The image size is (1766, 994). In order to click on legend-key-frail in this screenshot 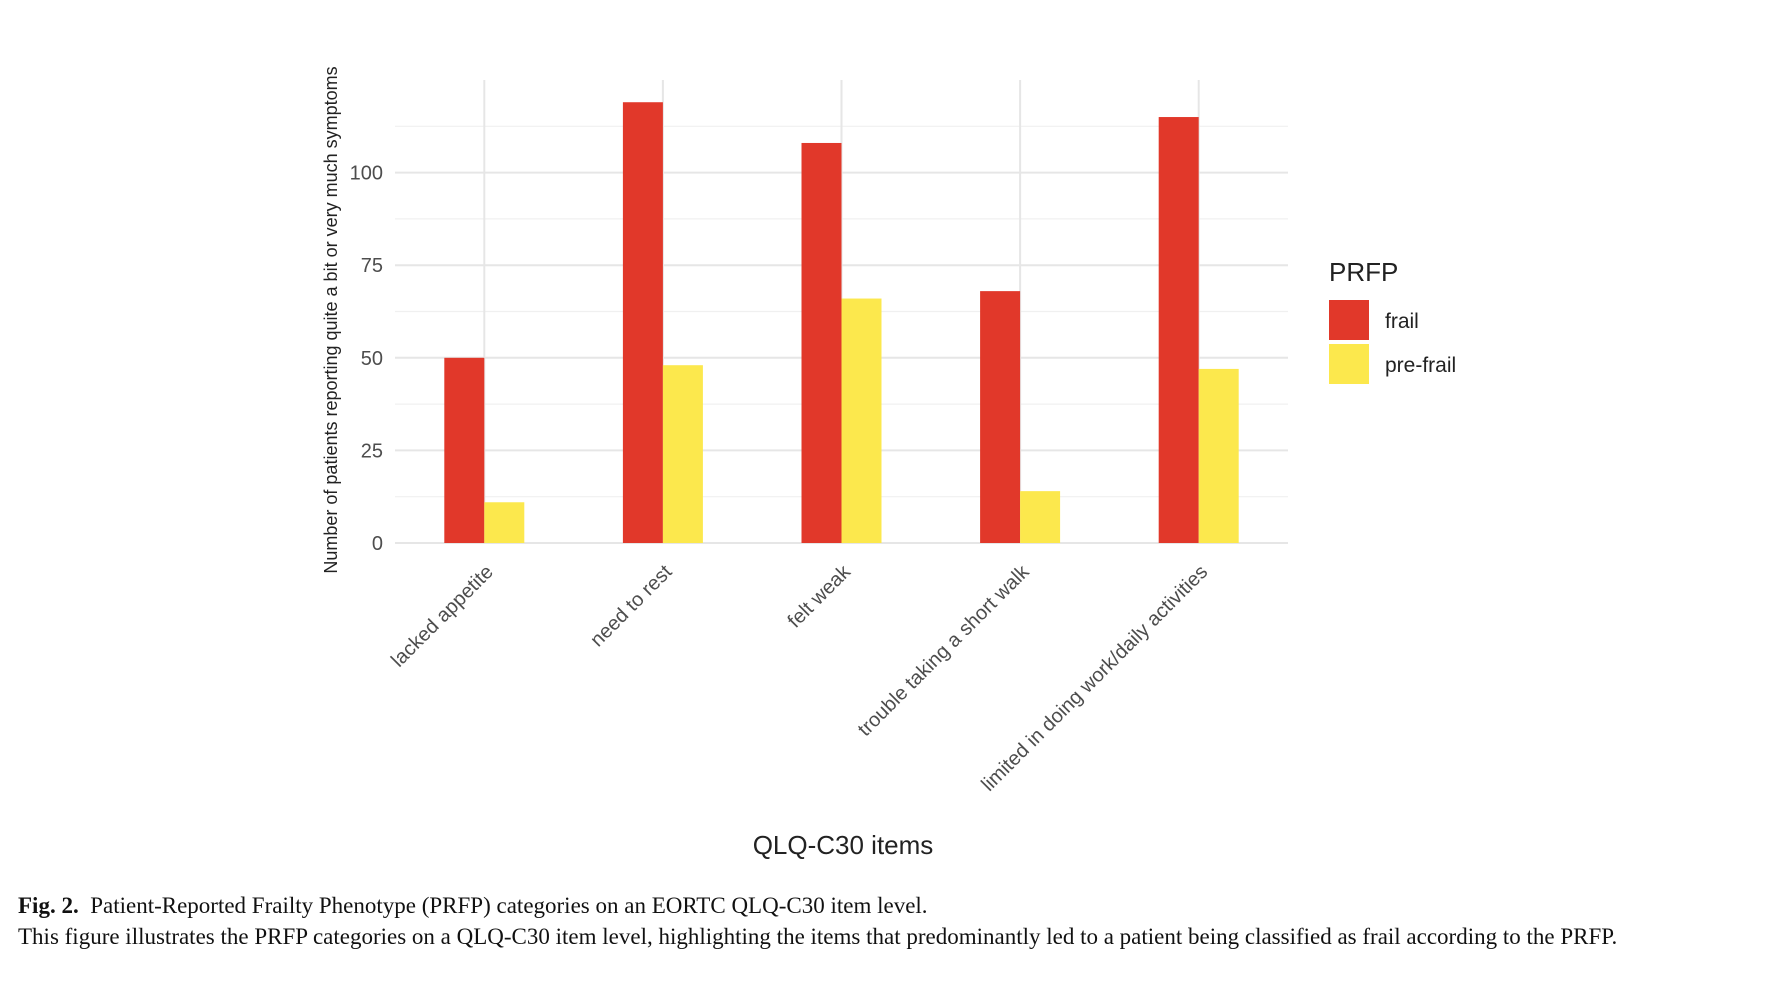, I will do `click(1349, 320)`.